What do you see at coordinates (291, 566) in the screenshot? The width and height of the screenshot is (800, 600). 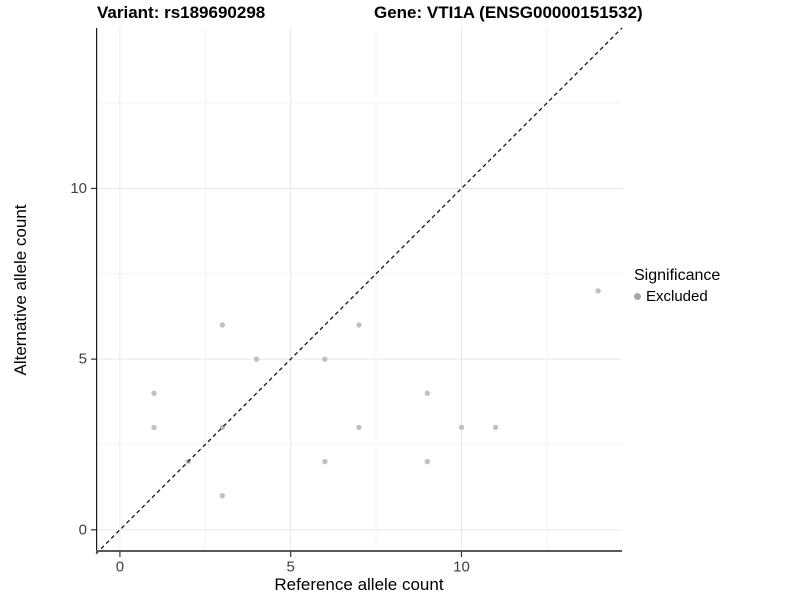 I see `x-tick-label: 5` at bounding box center [291, 566].